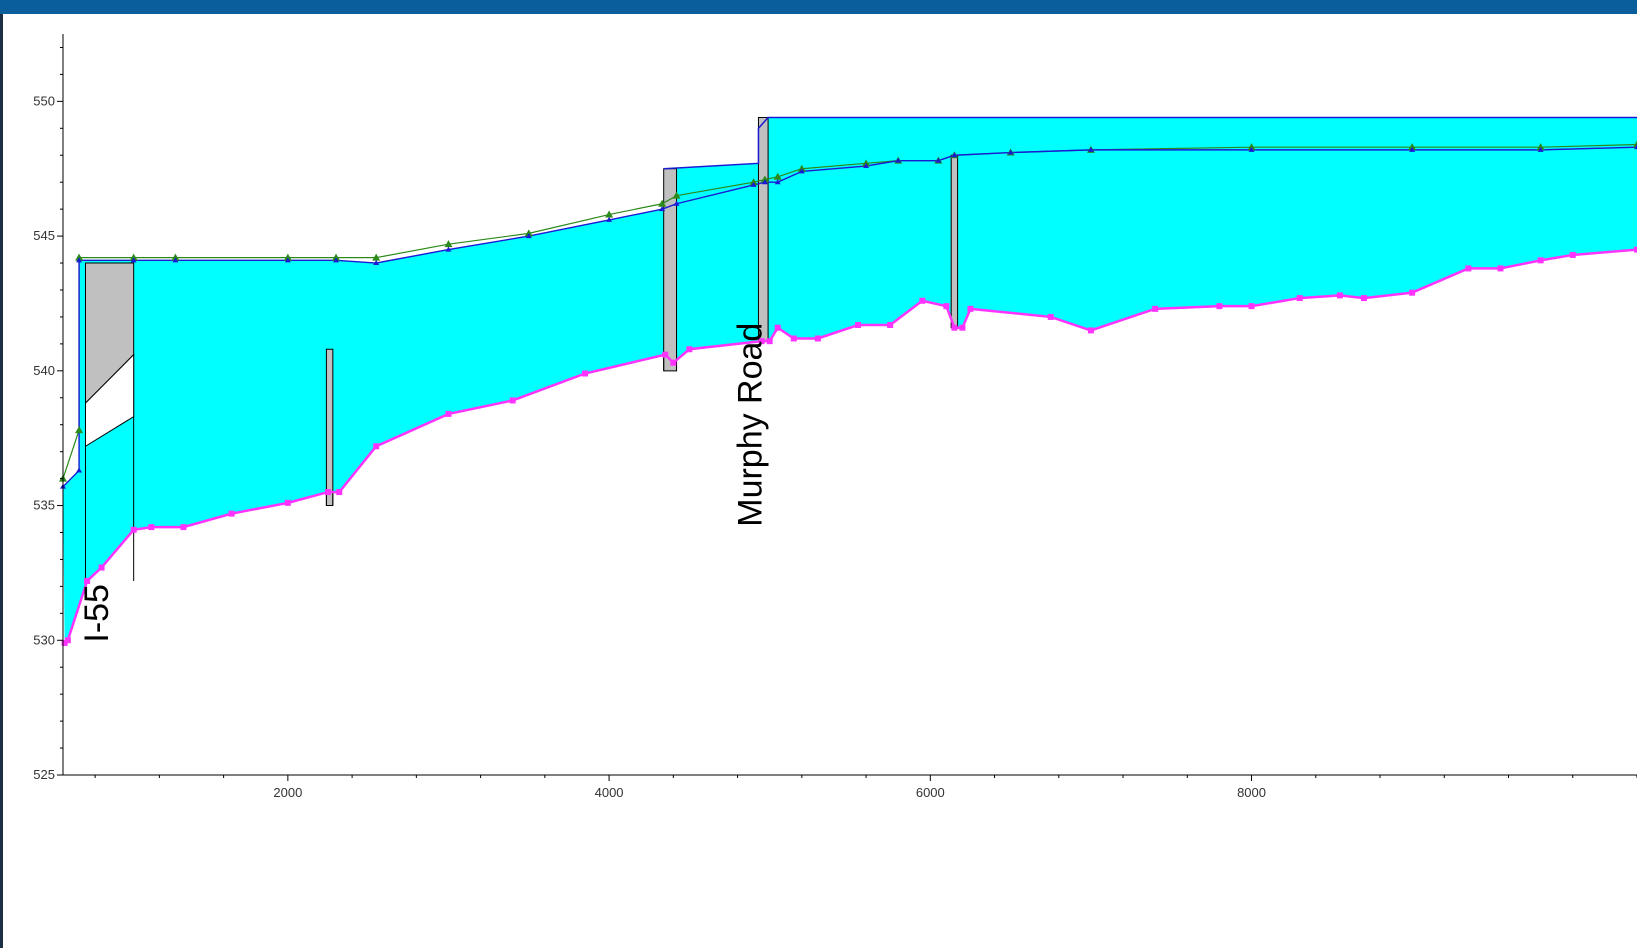 The height and width of the screenshot is (948, 1637). What do you see at coordinates (609, 792) in the screenshot?
I see `x-tick-label-4000: 4000` at bounding box center [609, 792].